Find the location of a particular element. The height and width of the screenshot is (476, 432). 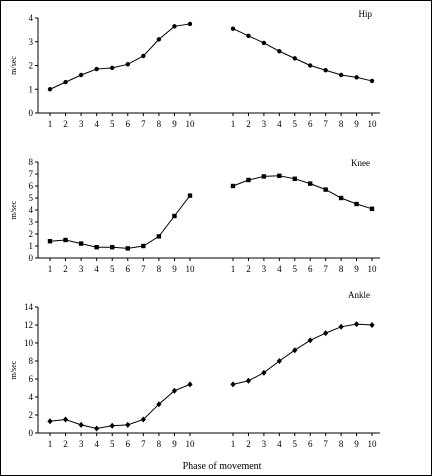

panel-title: Hip is located at coordinates (366, 14).